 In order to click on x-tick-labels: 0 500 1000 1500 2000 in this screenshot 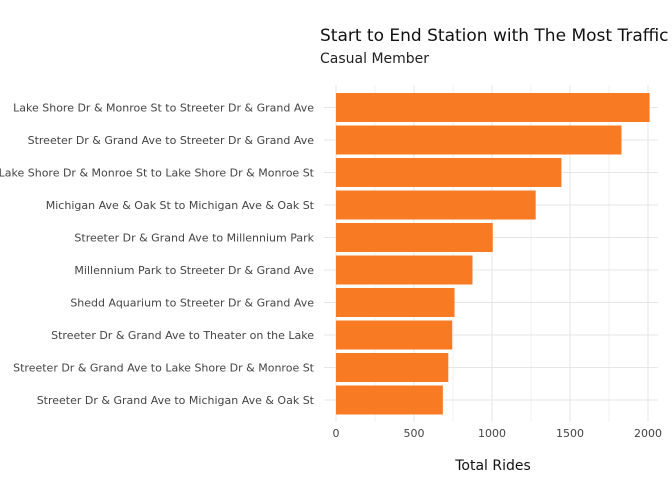, I will do `click(498, 433)`.